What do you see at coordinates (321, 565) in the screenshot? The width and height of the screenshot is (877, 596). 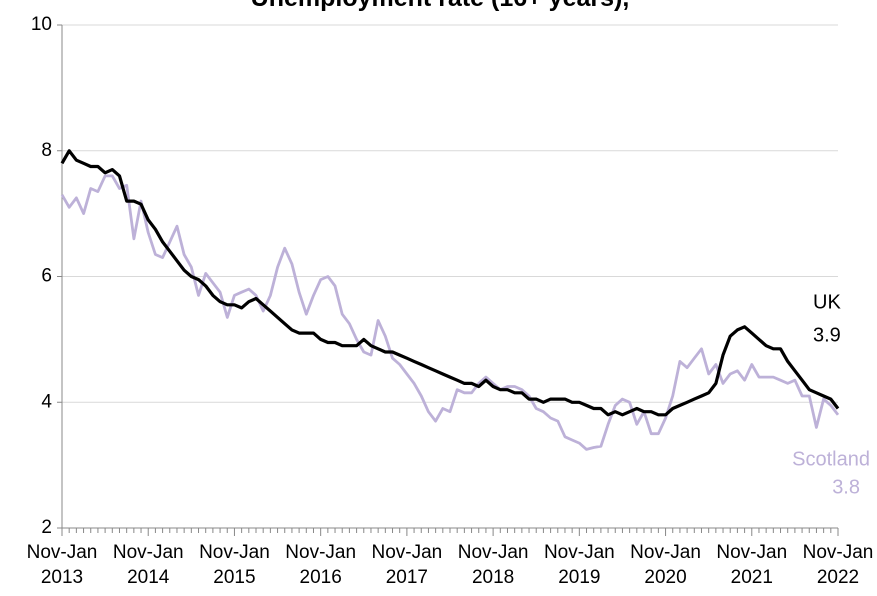 I see `x-tick-label: Nov-Jan 2016` at bounding box center [321, 565].